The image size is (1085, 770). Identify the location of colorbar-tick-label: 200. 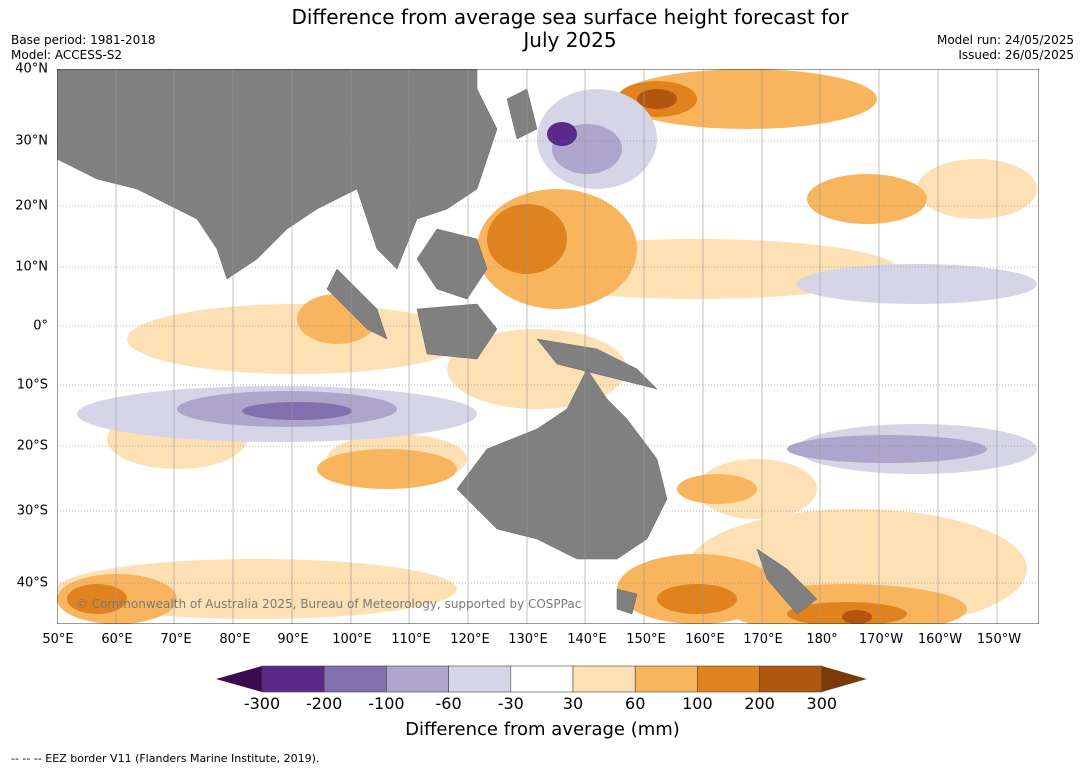
(759, 703).